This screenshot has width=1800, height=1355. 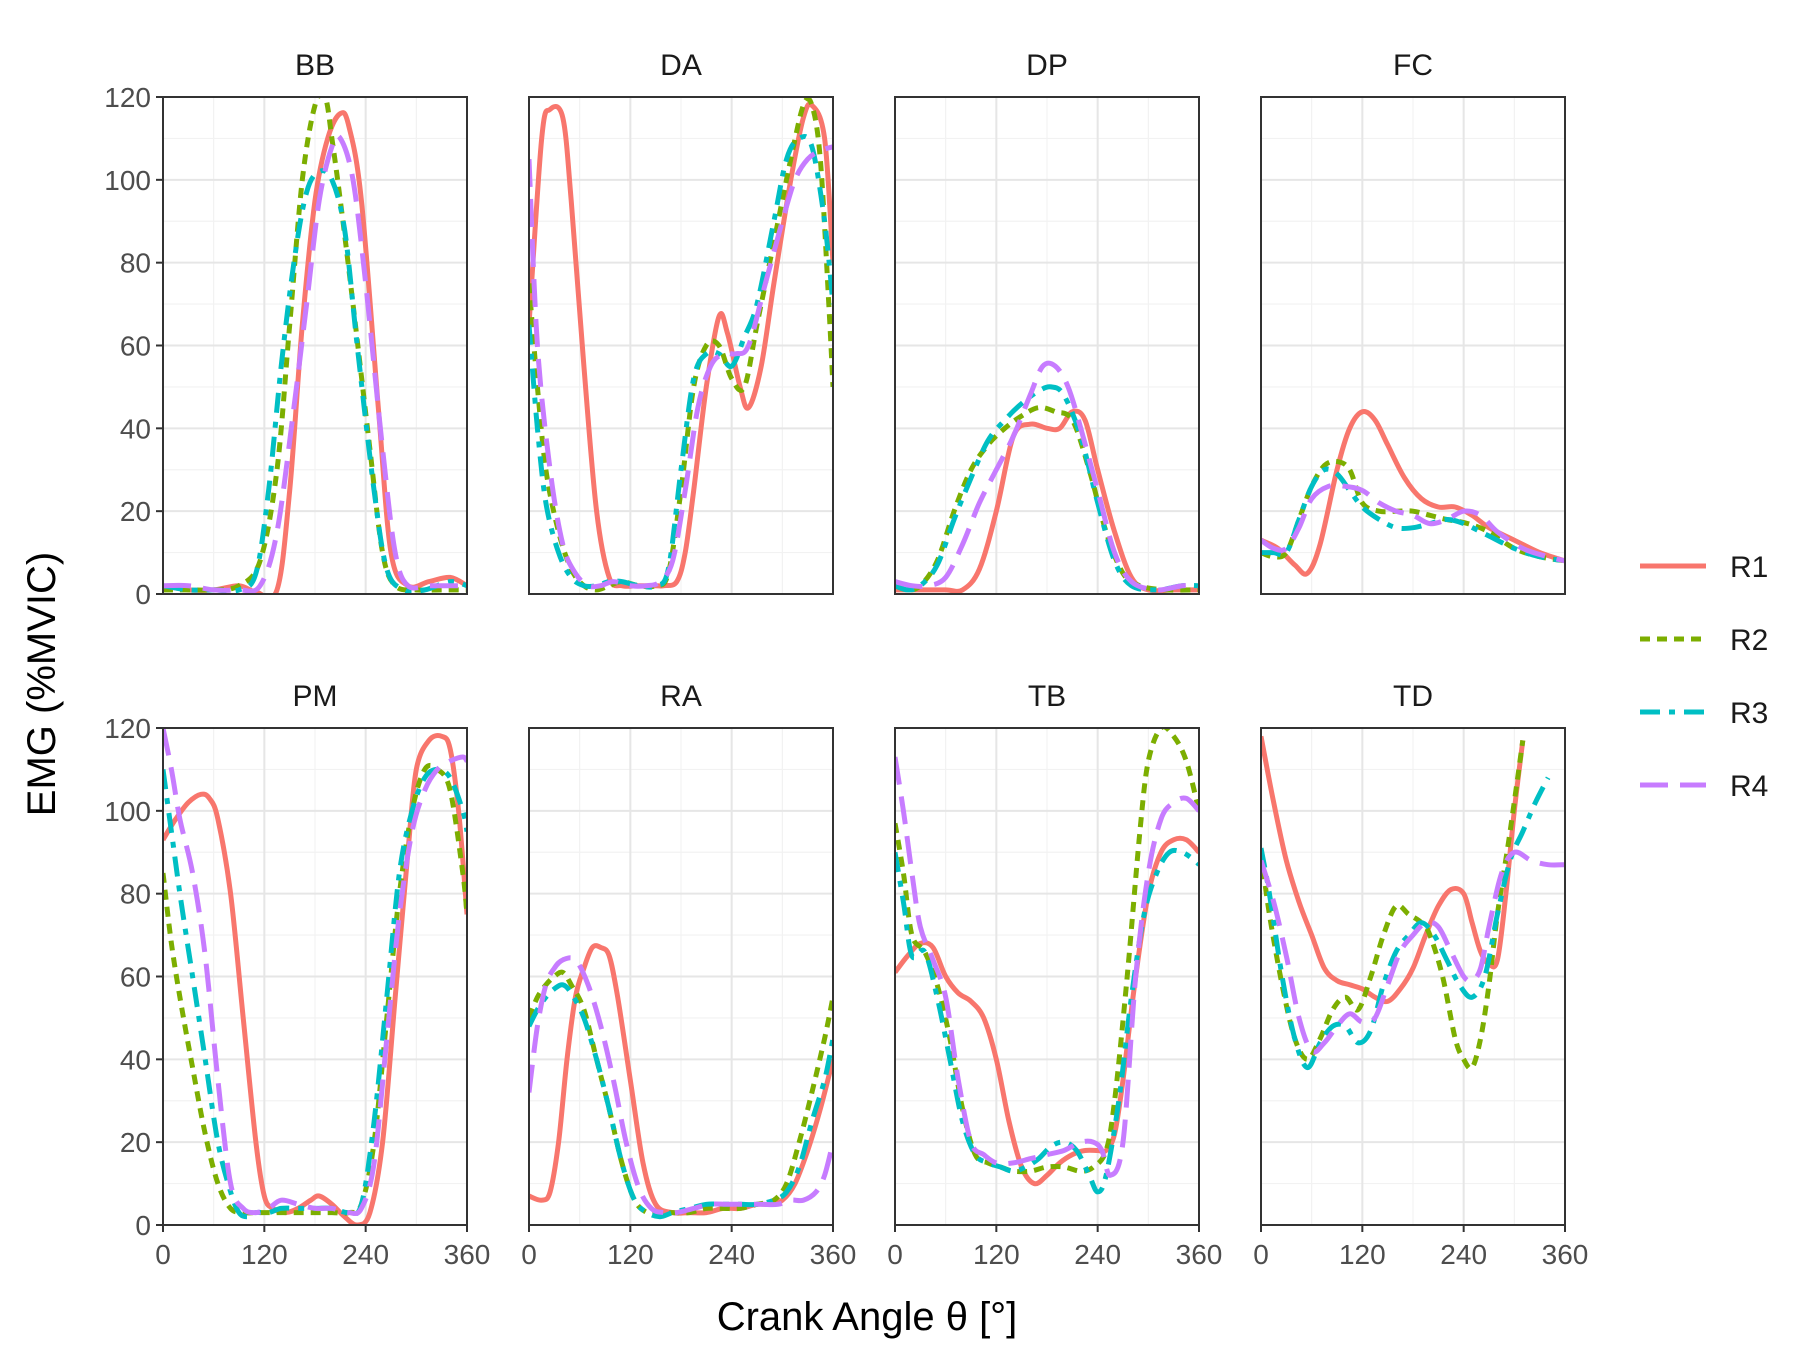 What do you see at coordinates (315, 696) in the screenshot?
I see `panel-title-pm: PM` at bounding box center [315, 696].